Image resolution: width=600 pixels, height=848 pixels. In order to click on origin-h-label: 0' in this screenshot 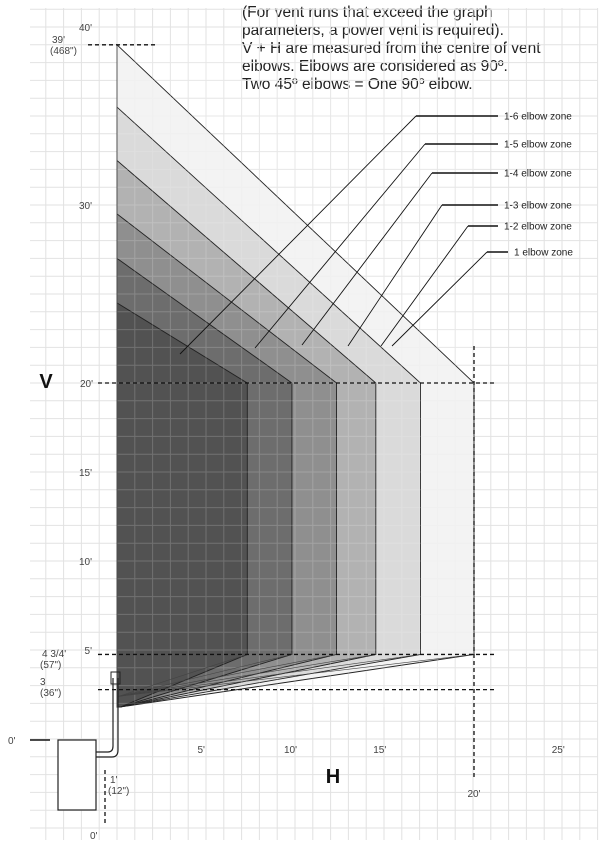, I will do `click(94, 836)`.